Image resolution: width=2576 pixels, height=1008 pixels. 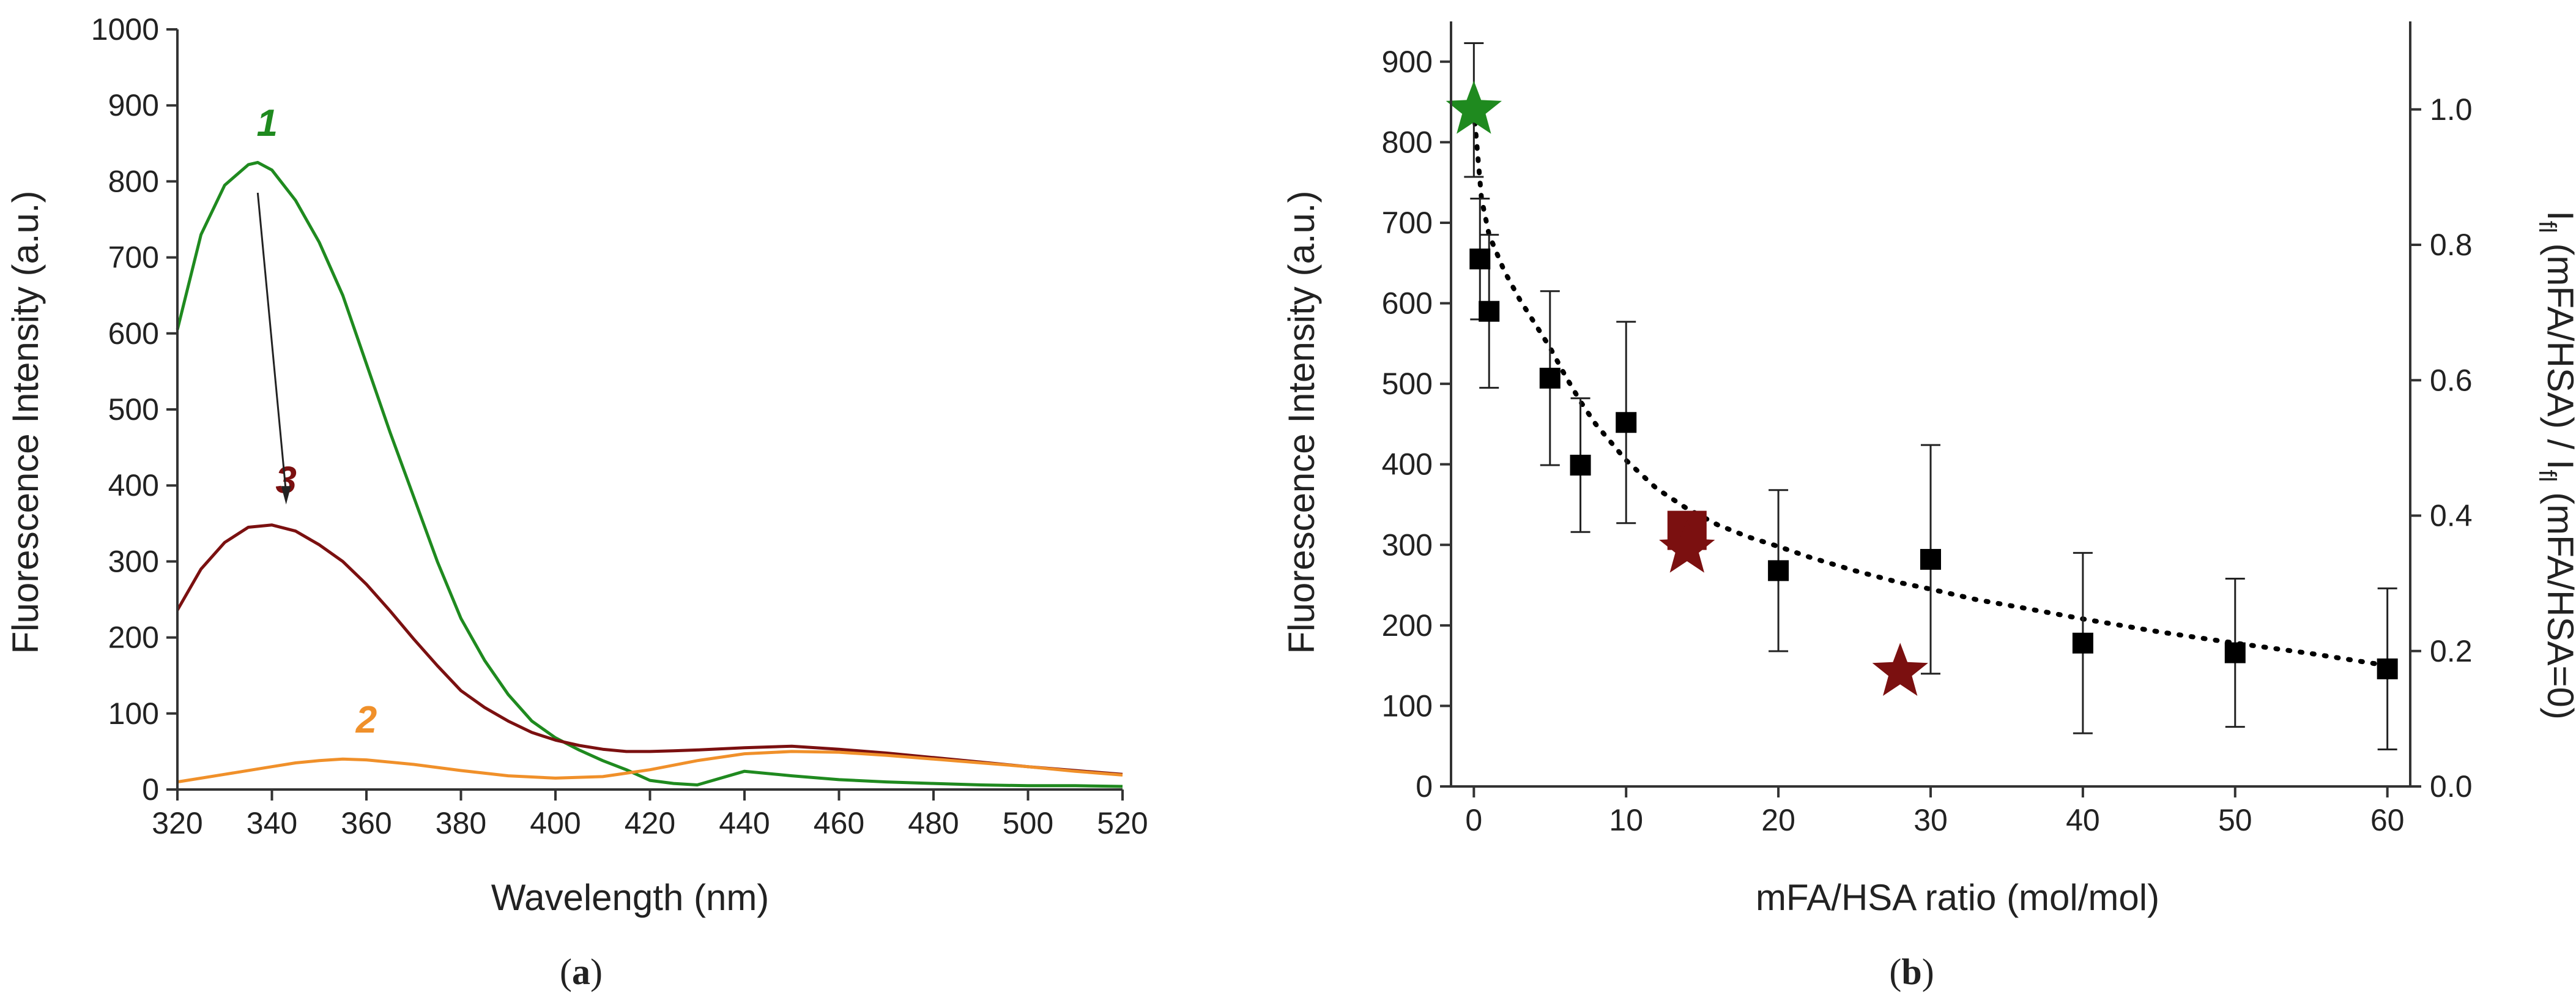 What do you see at coordinates (125, 29) in the screenshot?
I see `chart-a-y-tick-label: 1000` at bounding box center [125, 29].